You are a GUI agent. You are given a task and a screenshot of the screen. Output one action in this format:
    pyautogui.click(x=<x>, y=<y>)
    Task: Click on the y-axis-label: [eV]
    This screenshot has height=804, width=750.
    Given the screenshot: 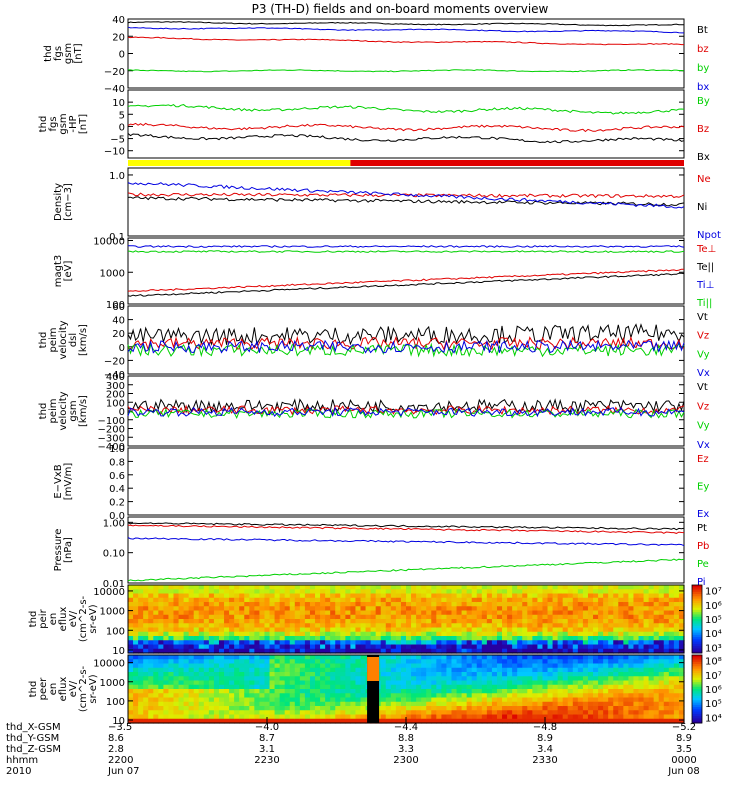 What is the action you would take?
    pyautogui.click(x=68, y=271)
    